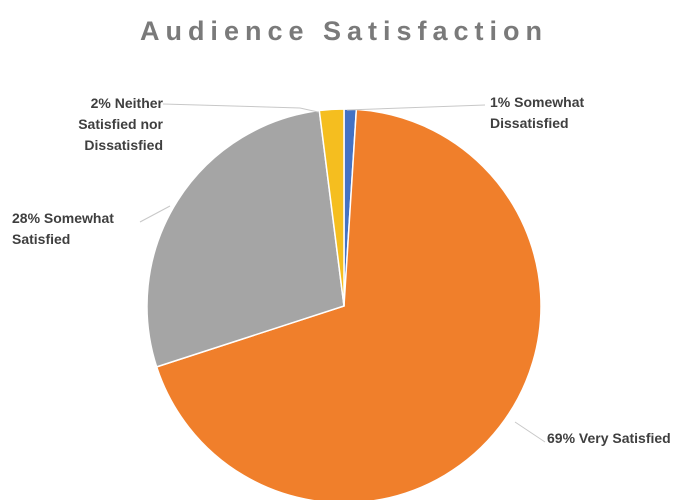 The height and width of the screenshot is (500, 688). What do you see at coordinates (537, 123) in the screenshot?
I see `label-somewhat-dissatisfied-line-2: Dissatisfied` at bounding box center [537, 123].